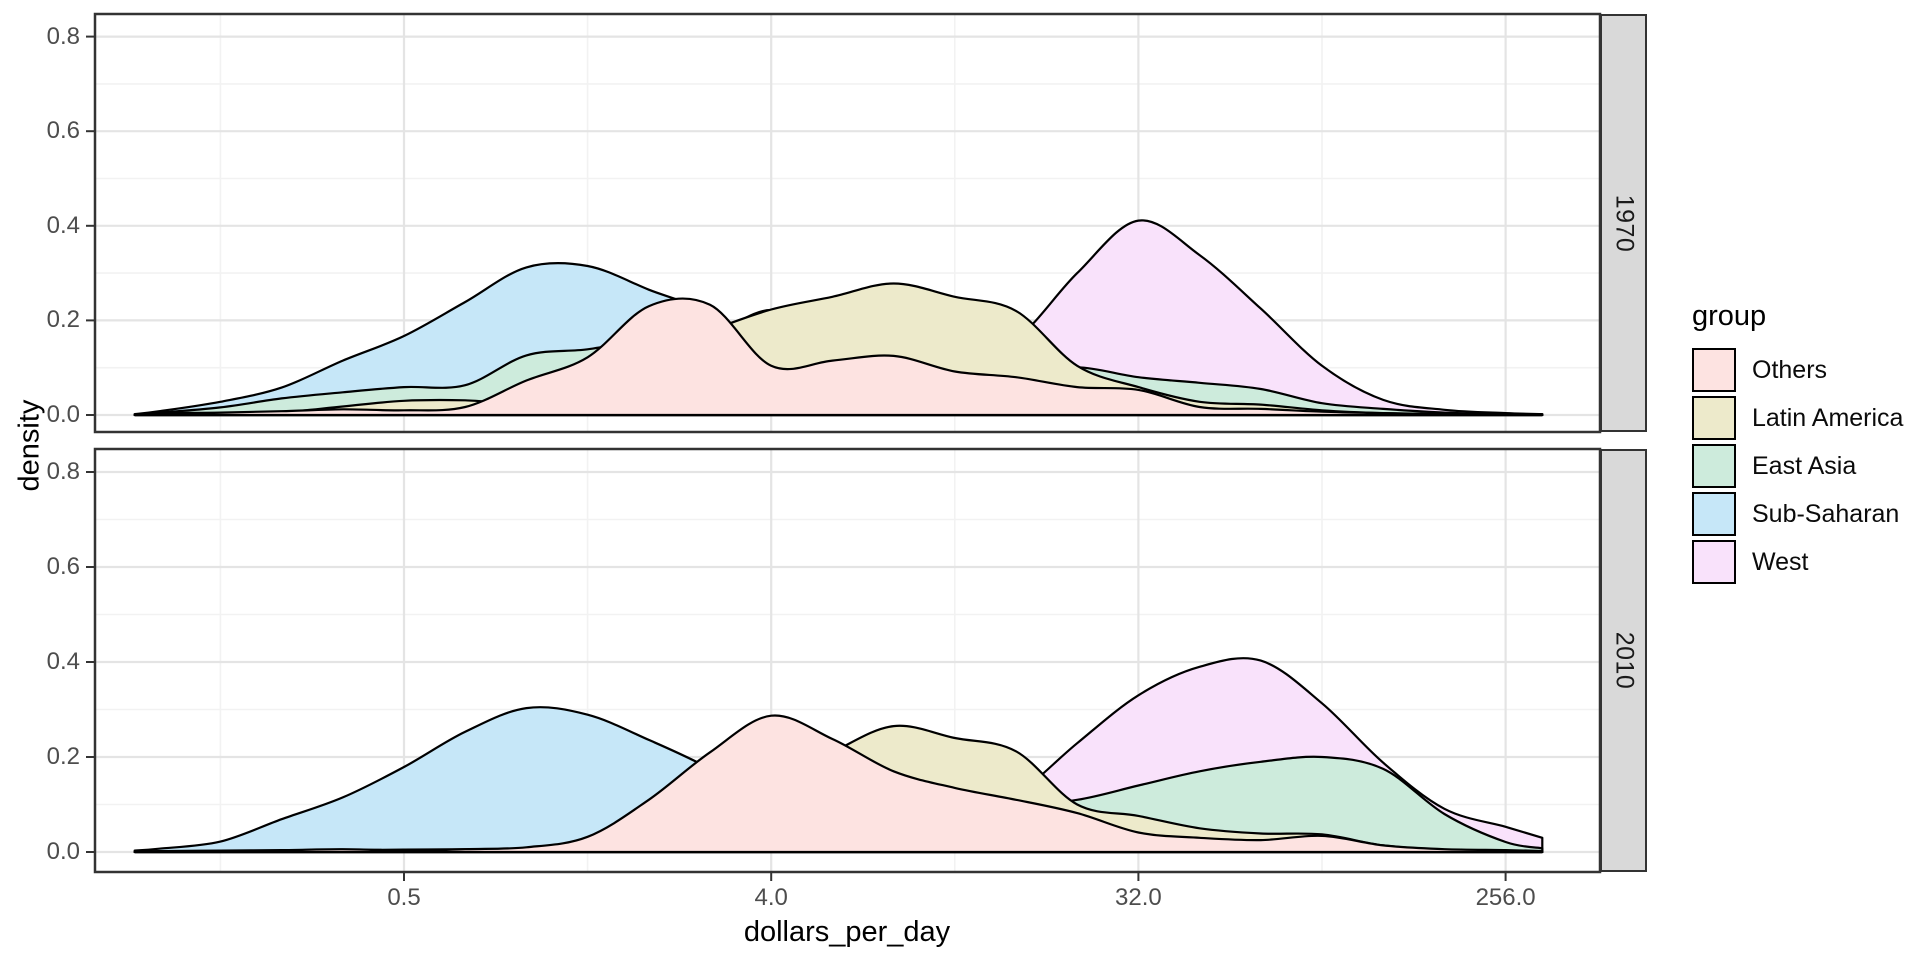 The width and height of the screenshot is (1920, 960). What do you see at coordinates (404, 897) in the screenshot?
I see `x-tick-label: 0.5` at bounding box center [404, 897].